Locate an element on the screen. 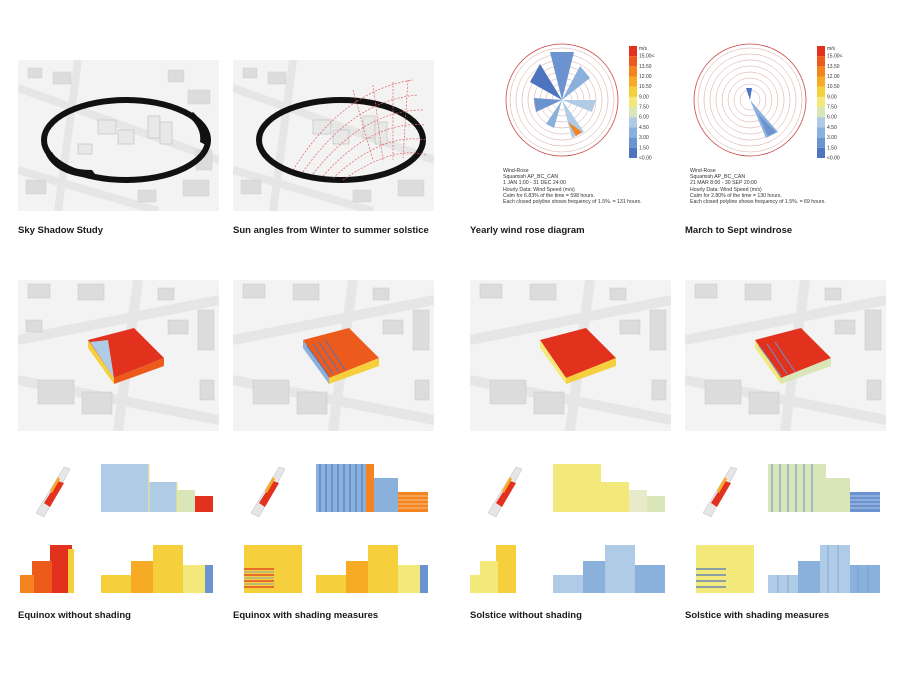 The image size is (904, 678). sky-shadow-study-image is located at coordinates (118, 135).